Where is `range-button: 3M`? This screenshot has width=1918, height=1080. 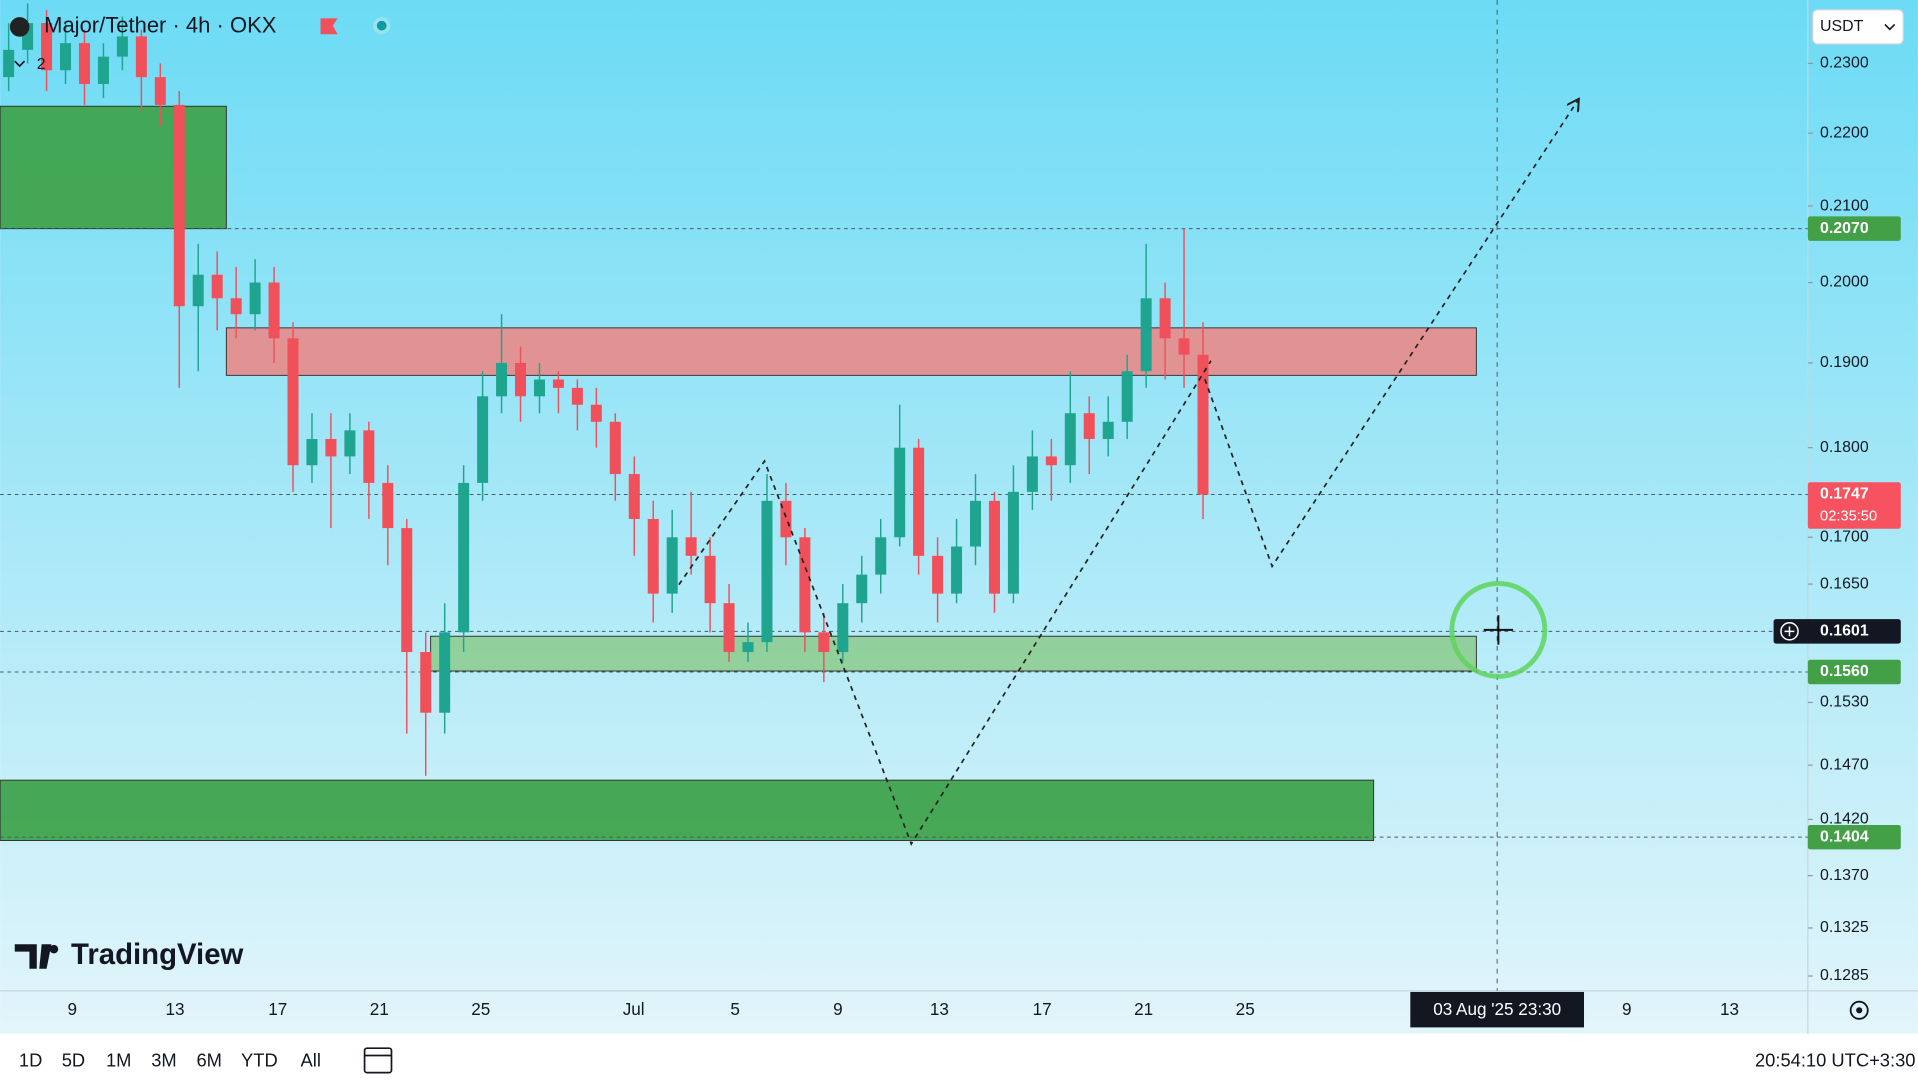 range-button: 3M is located at coordinates (163, 1059).